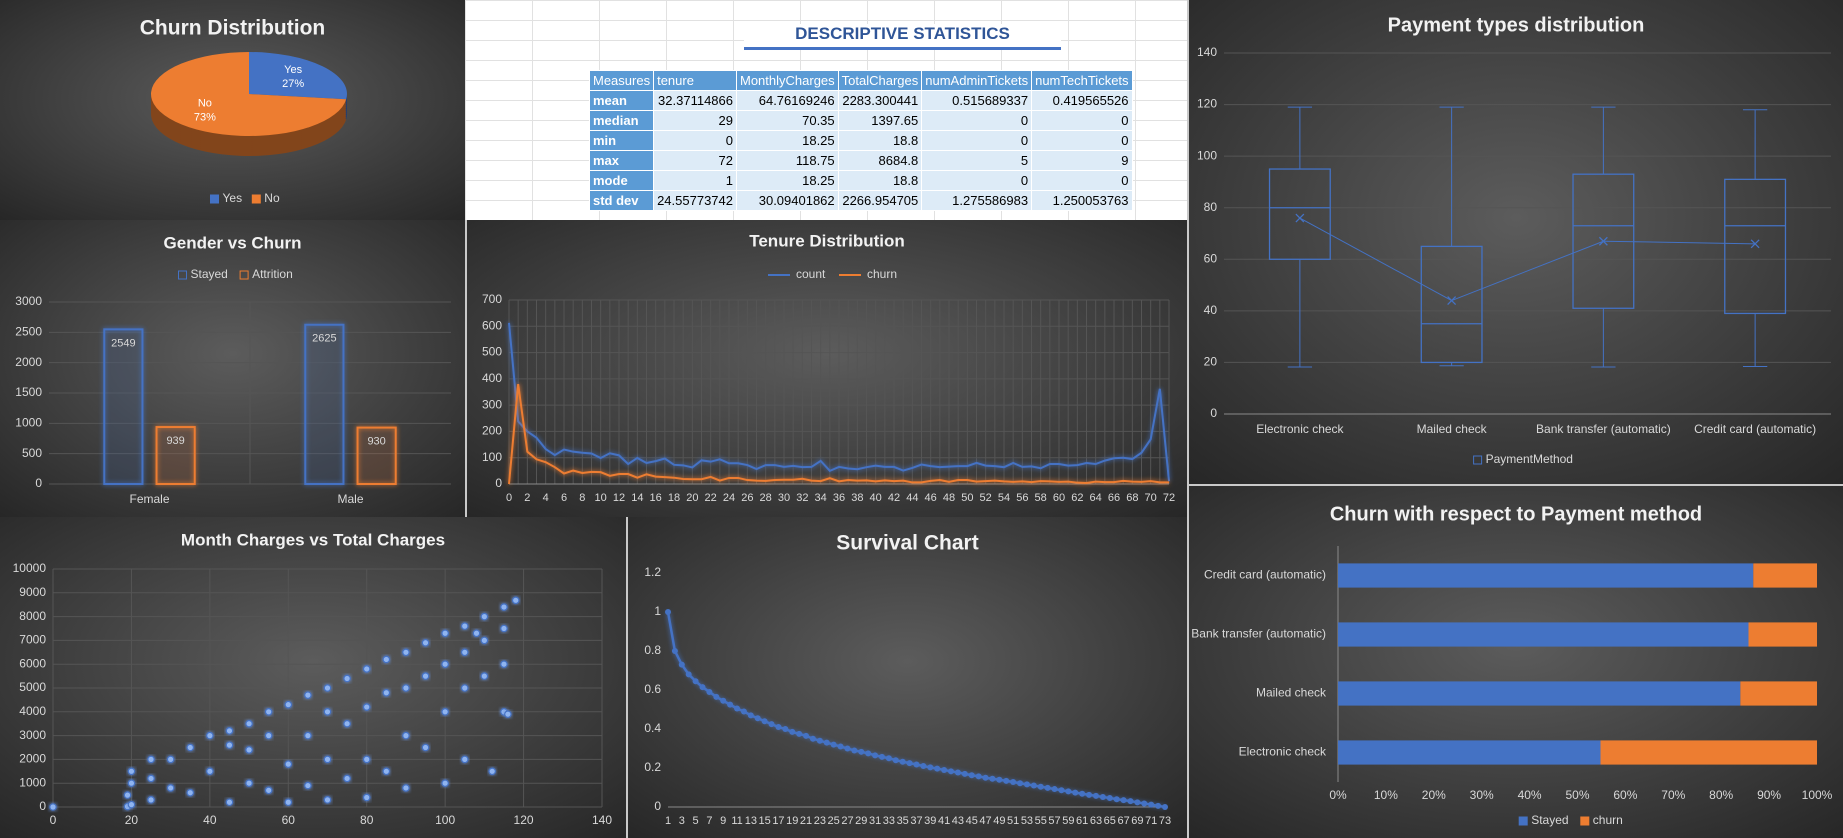 This screenshot has height=838, width=1843. What do you see at coordinates (272, 274) in the screenshot?
I see `legend-label: Attrition` at bounding box center [272, 274].